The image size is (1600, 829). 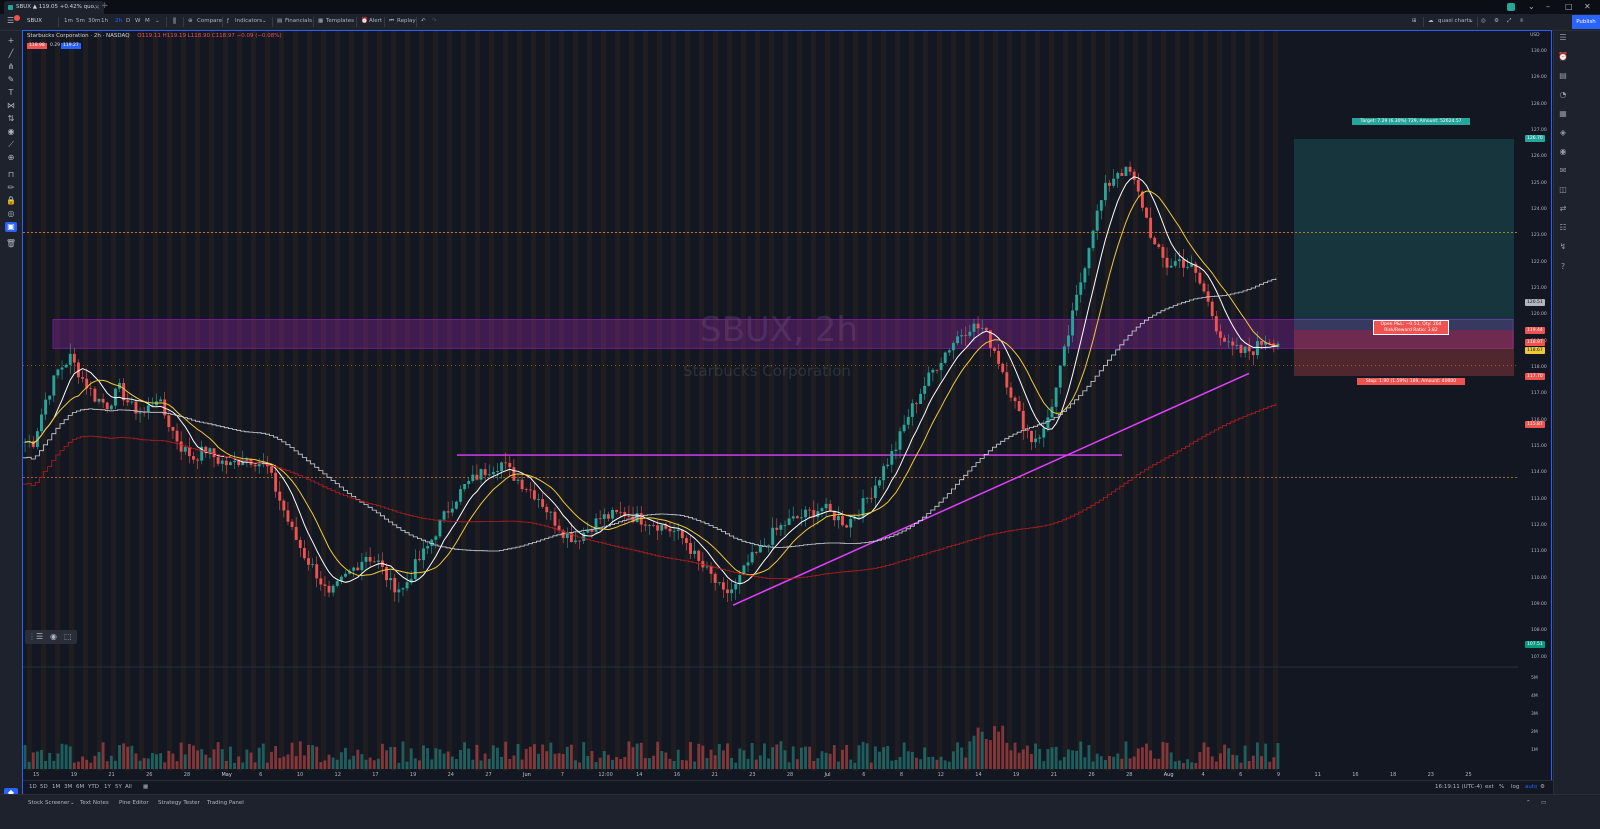 What do you see at coordinates (1542, 787) in the screenshot?
I see `settings-icon: ⚙` at bounding box center [1542, 787].